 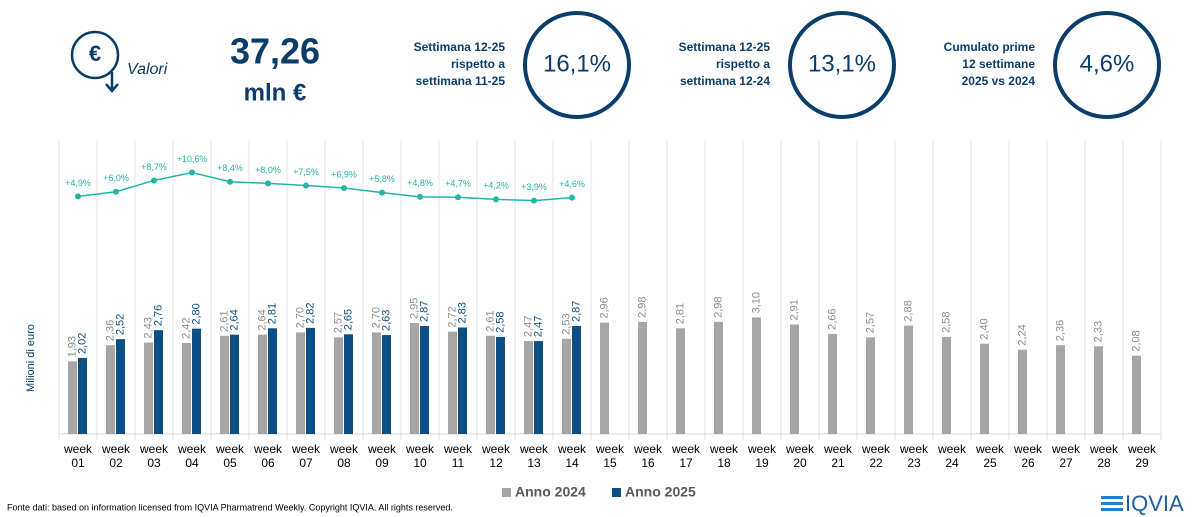 What do you see at coordinates (495, 456) in the screenshot?
I see `x-tick-label: week 12` at bounding box center [495, 456].